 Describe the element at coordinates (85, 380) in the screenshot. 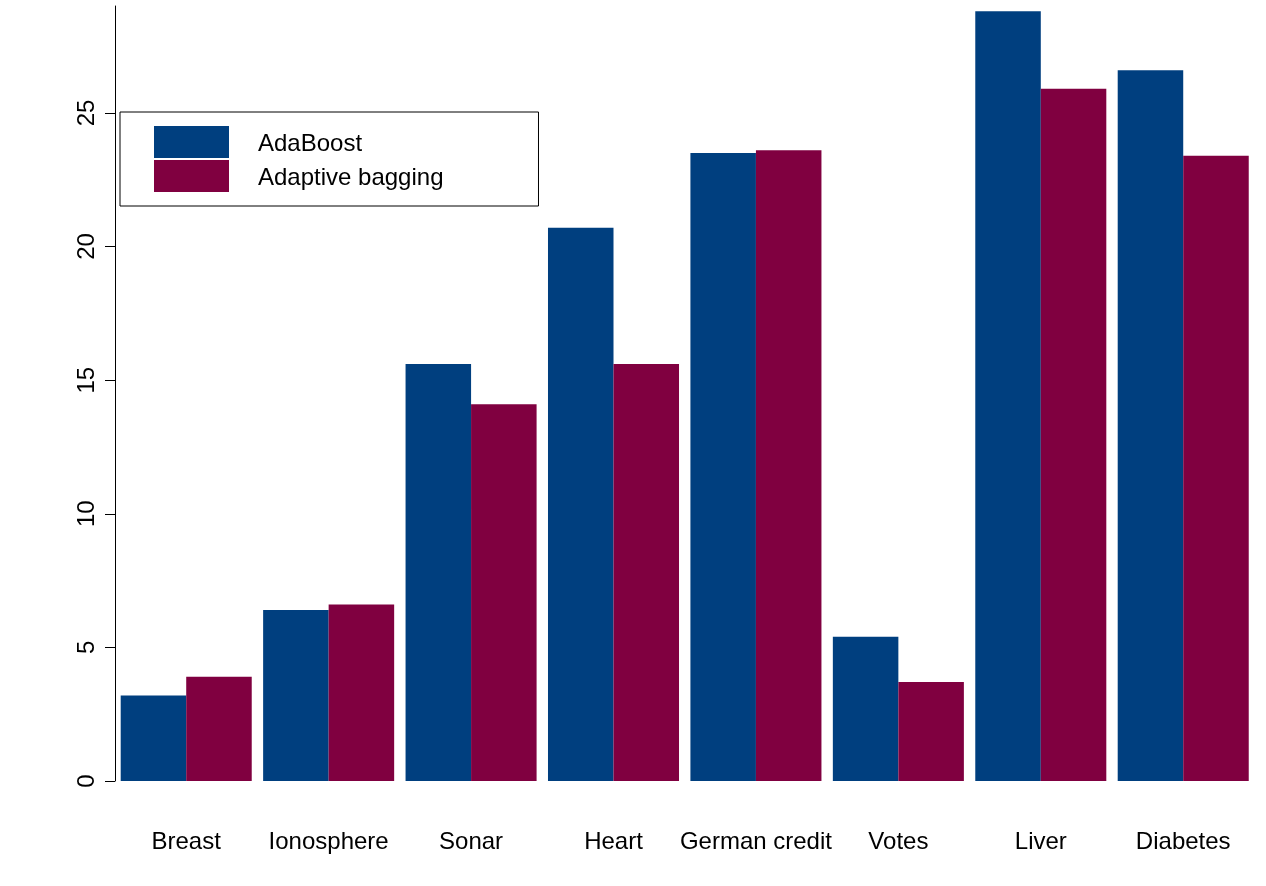

I see `y-tick-label: 15` at that location.